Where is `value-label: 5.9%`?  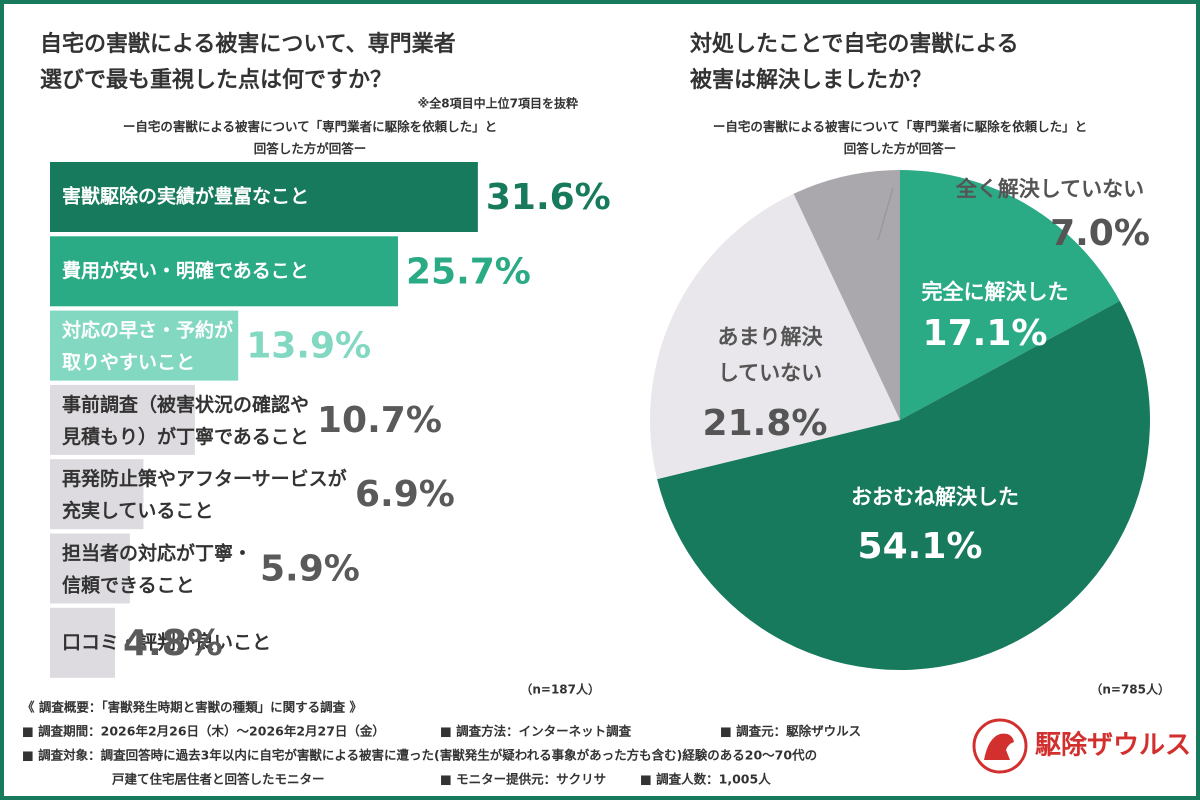 value-label: 5.9% is located at coordinates (310, 569).